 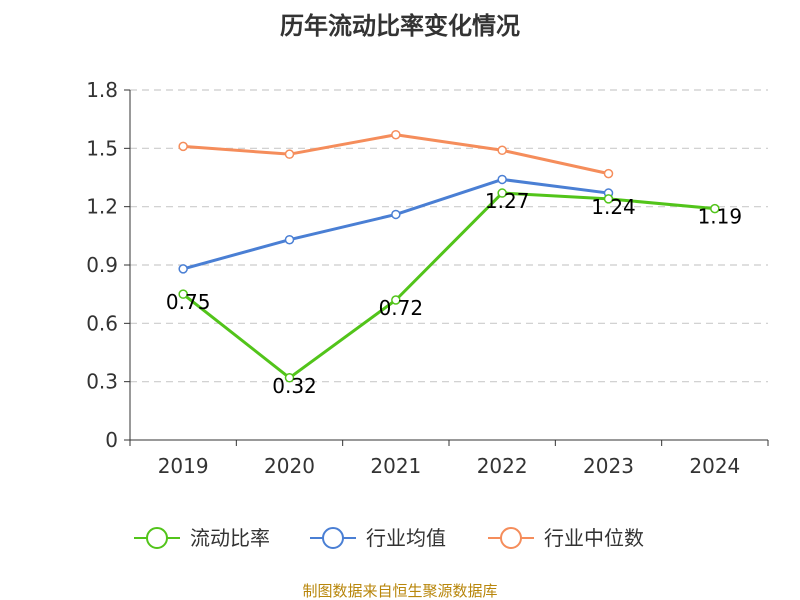 I want to click on y-tick-label: 0, so click(x=111, y=440).